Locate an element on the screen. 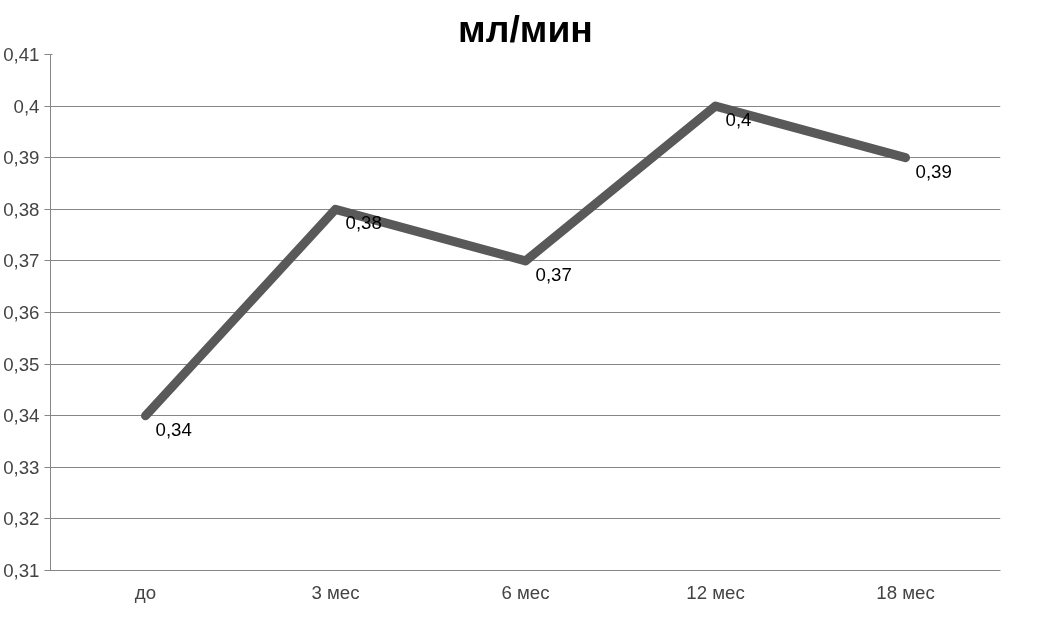  y-tick-label: 0,32 is located at coordinates (21, 519).